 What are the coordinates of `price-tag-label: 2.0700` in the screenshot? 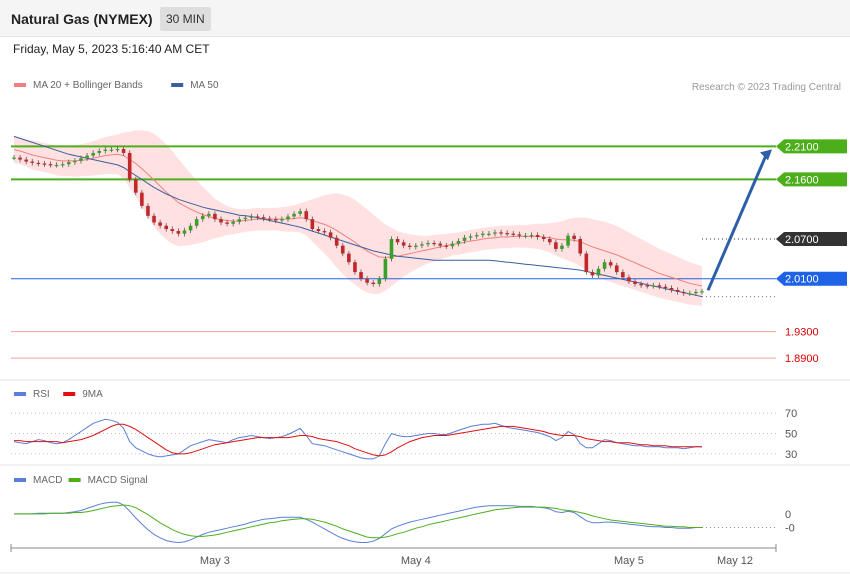 It's located at (802, 240).